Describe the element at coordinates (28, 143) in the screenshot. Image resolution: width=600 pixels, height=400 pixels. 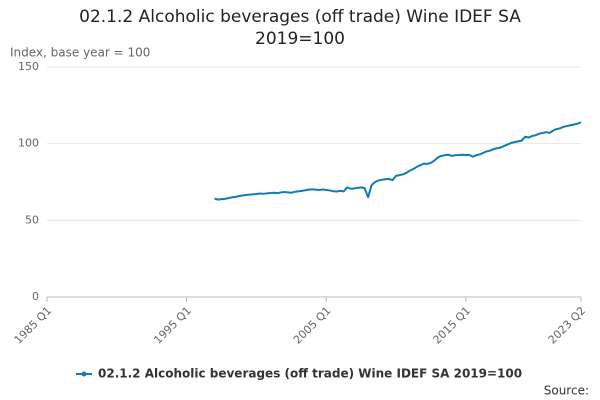
I see `y-tick-label: 100` at that location.